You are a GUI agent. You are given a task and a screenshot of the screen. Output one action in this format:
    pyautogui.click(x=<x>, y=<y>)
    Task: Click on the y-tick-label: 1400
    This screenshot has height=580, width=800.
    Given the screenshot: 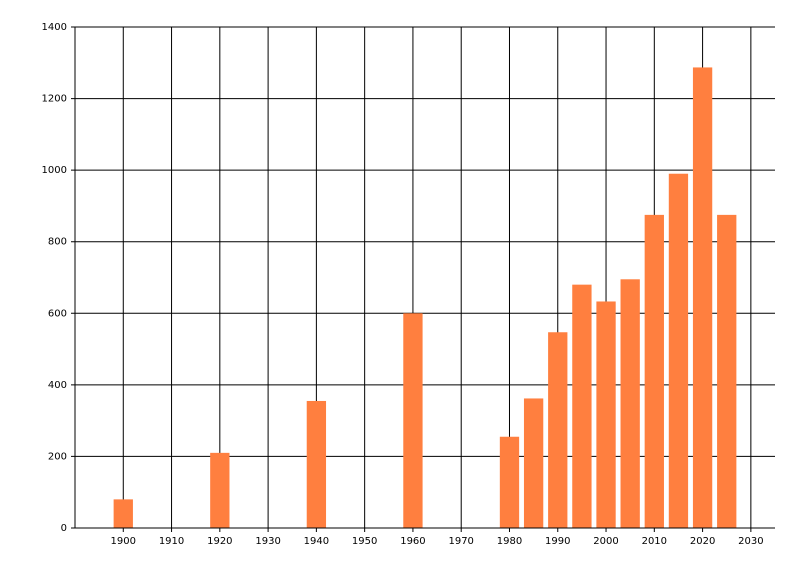 What is the action you would take?
    pyautogui.click(x=54, y=27)
    